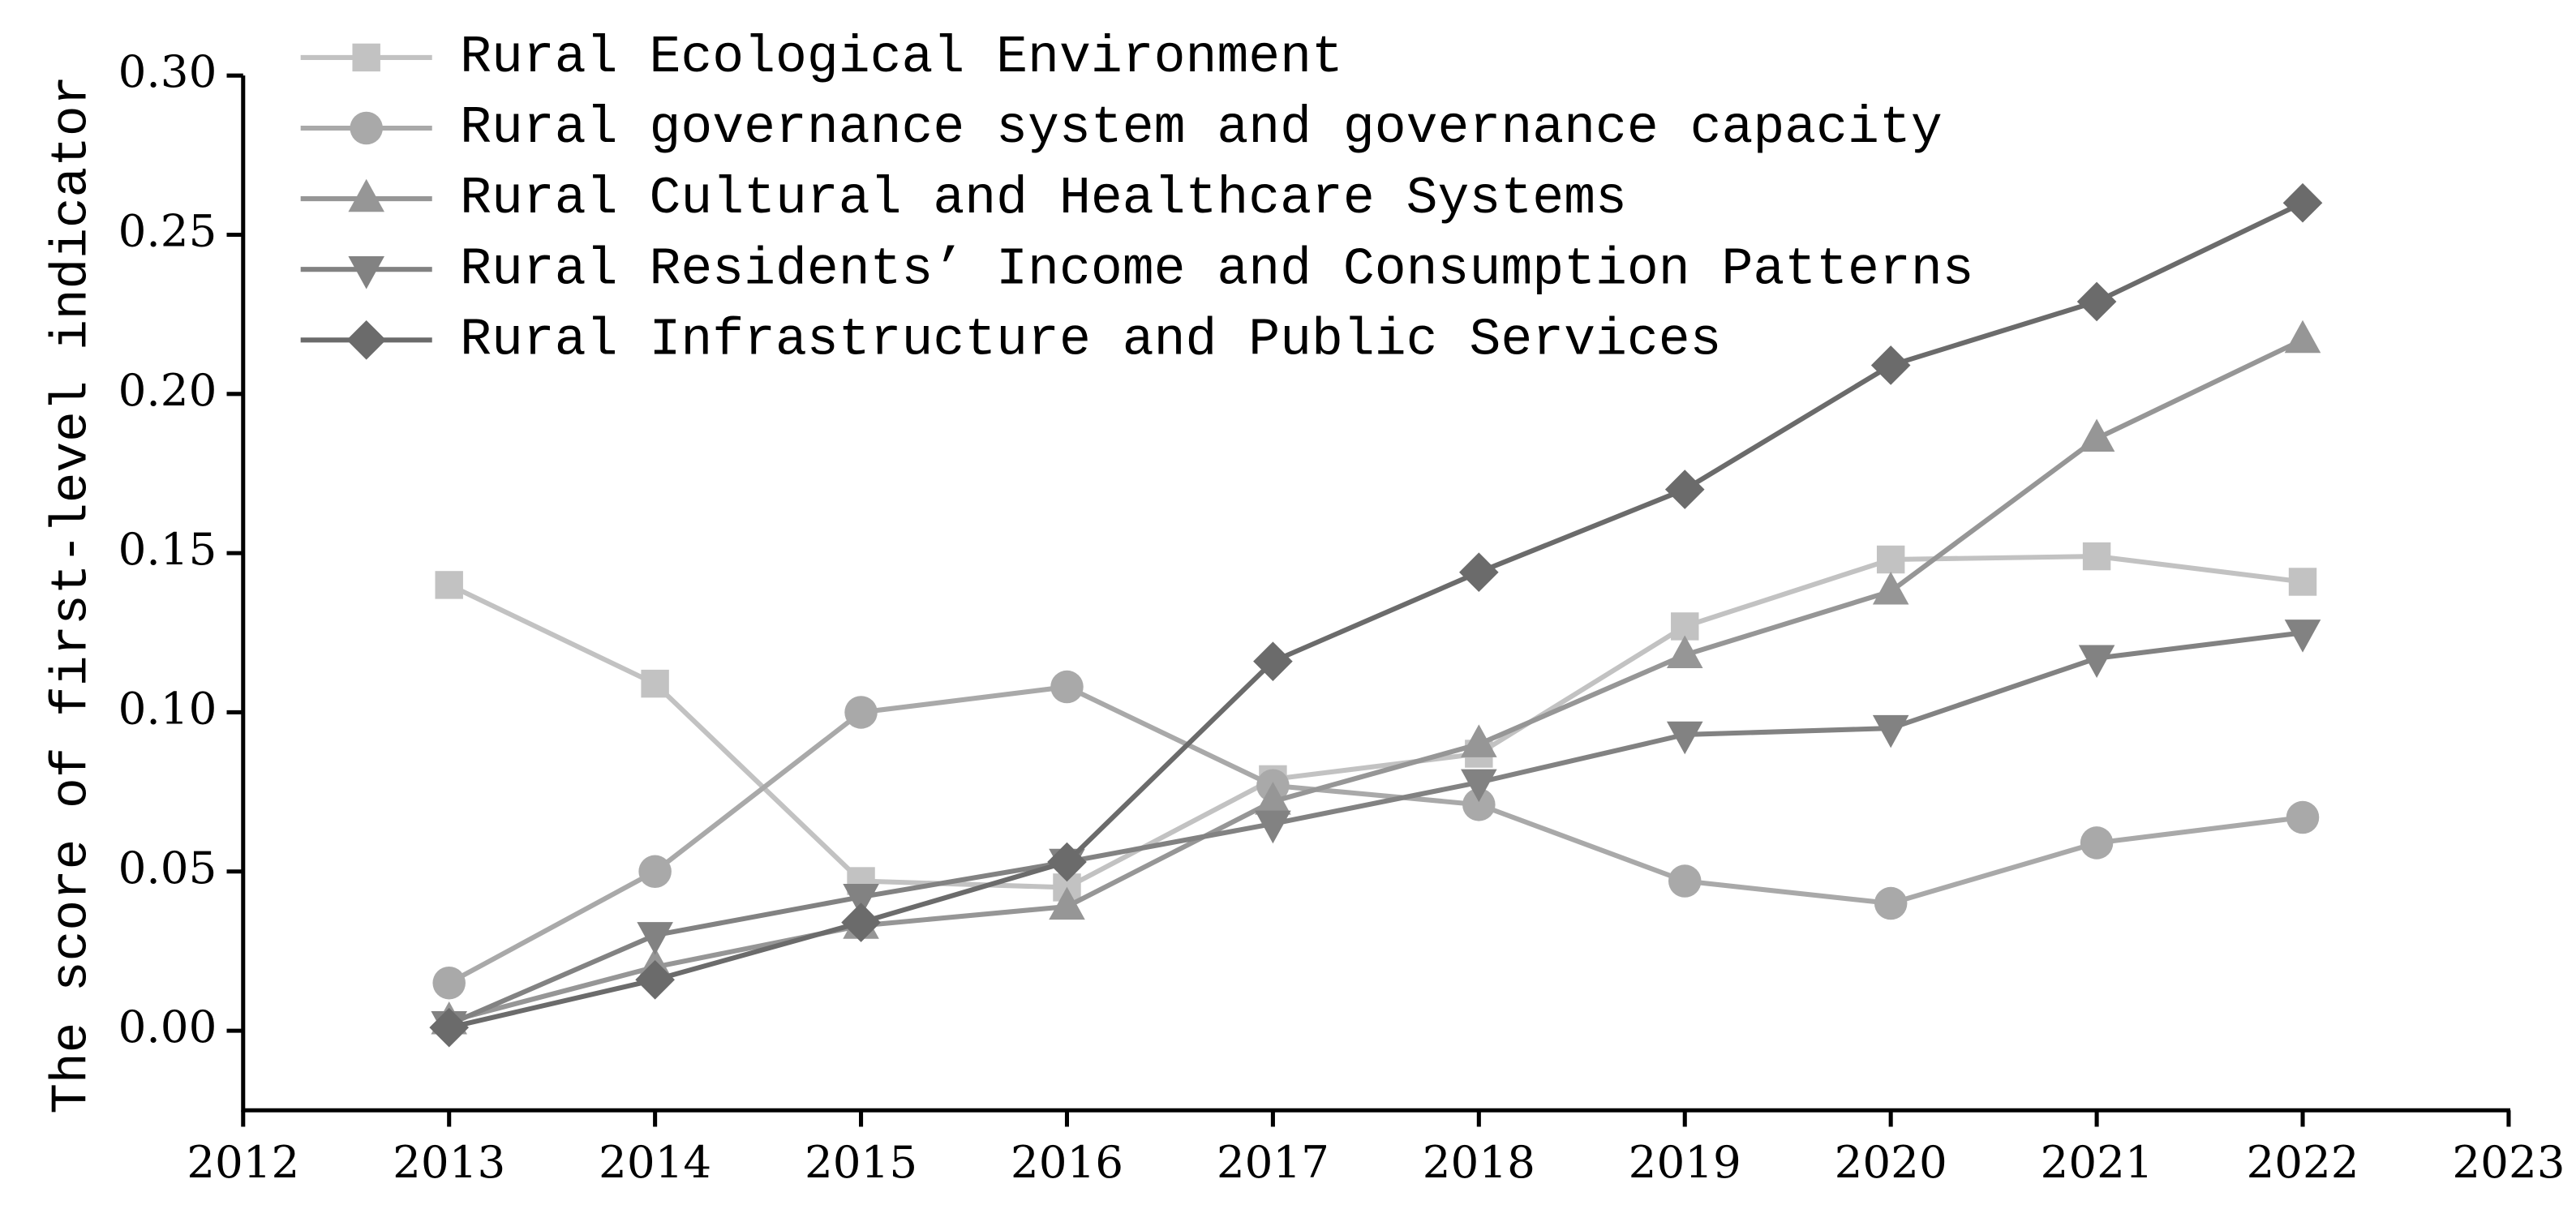 This screenshot has height=1222, width=2576. What do you see at coordinates (655, 1162) in the screenshot?
I see `x-tick-label: 2014` at bounding box center [655, 1162].